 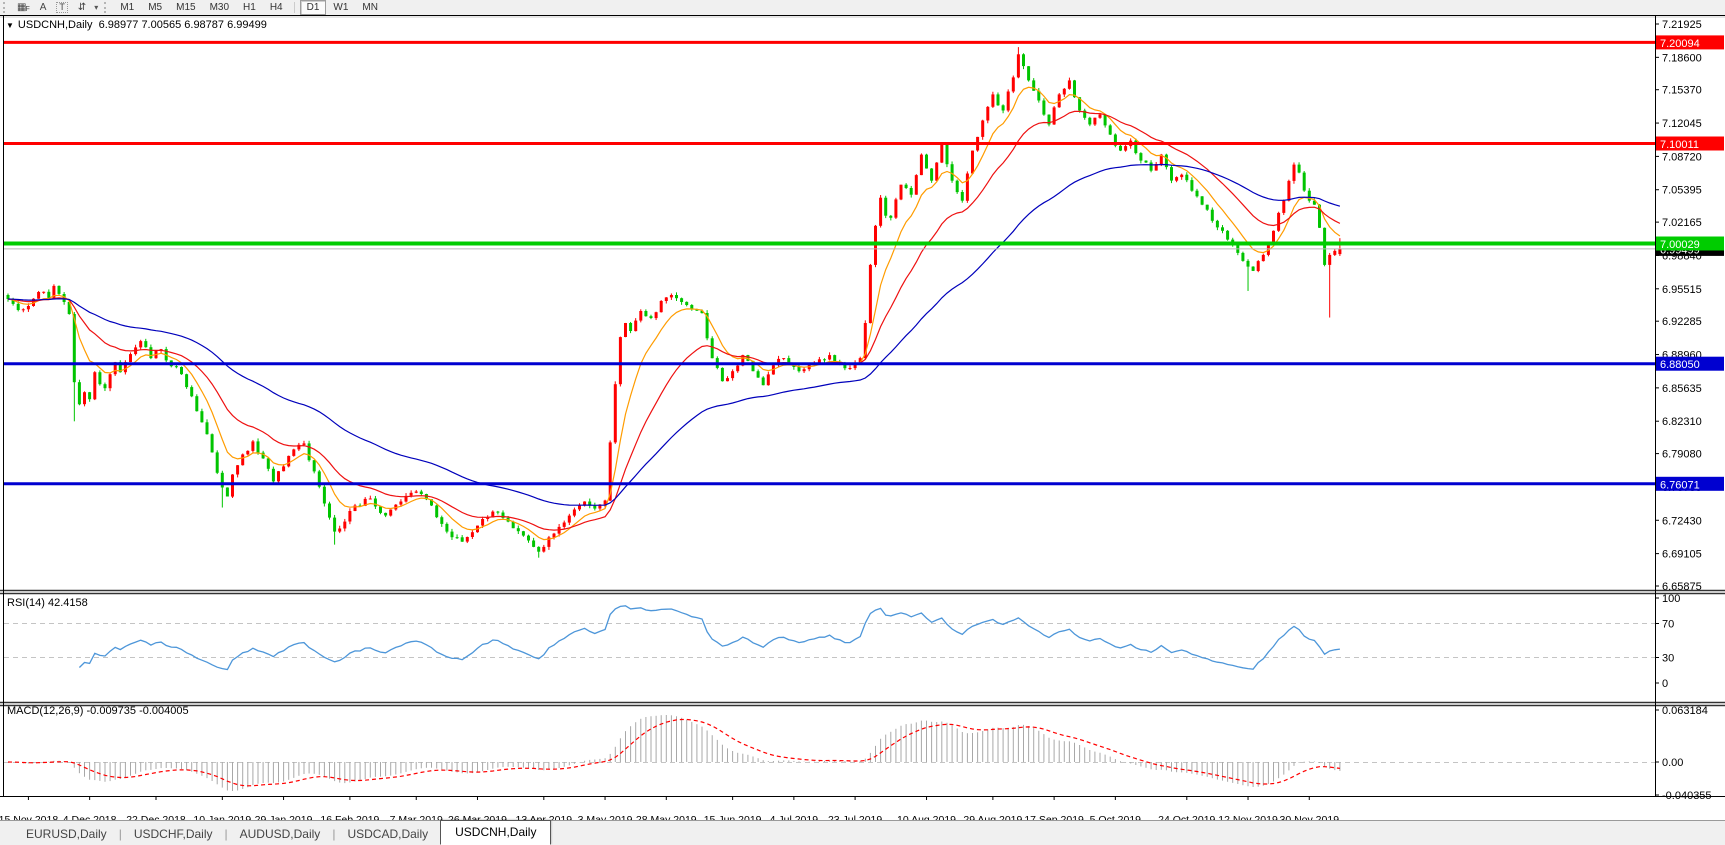 What do you see at coordinates (219, 7) in the screenshot?
I see `timeframe-m30-button: M30` at bounding box center [219, 7].